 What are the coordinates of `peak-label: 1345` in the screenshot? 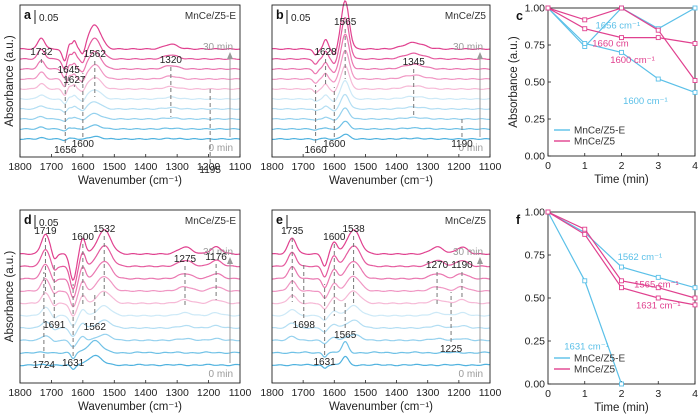 It's located at (414, 62).